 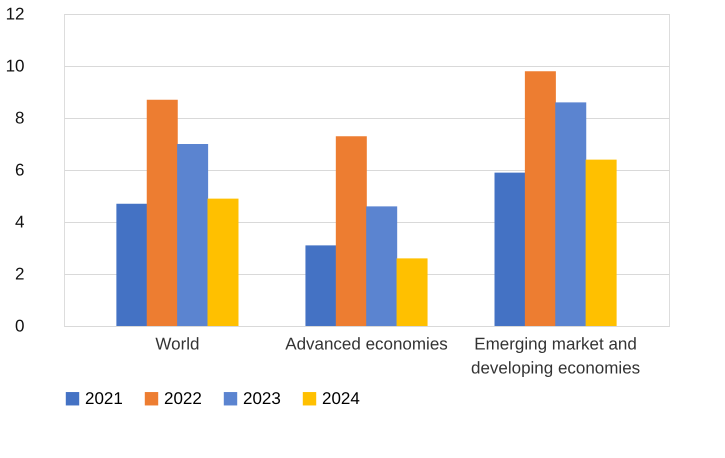 What do you see at coordinates (341, 398) in the screenshot?
I see `legend-label: 2024` at bounding box center [341, 398].